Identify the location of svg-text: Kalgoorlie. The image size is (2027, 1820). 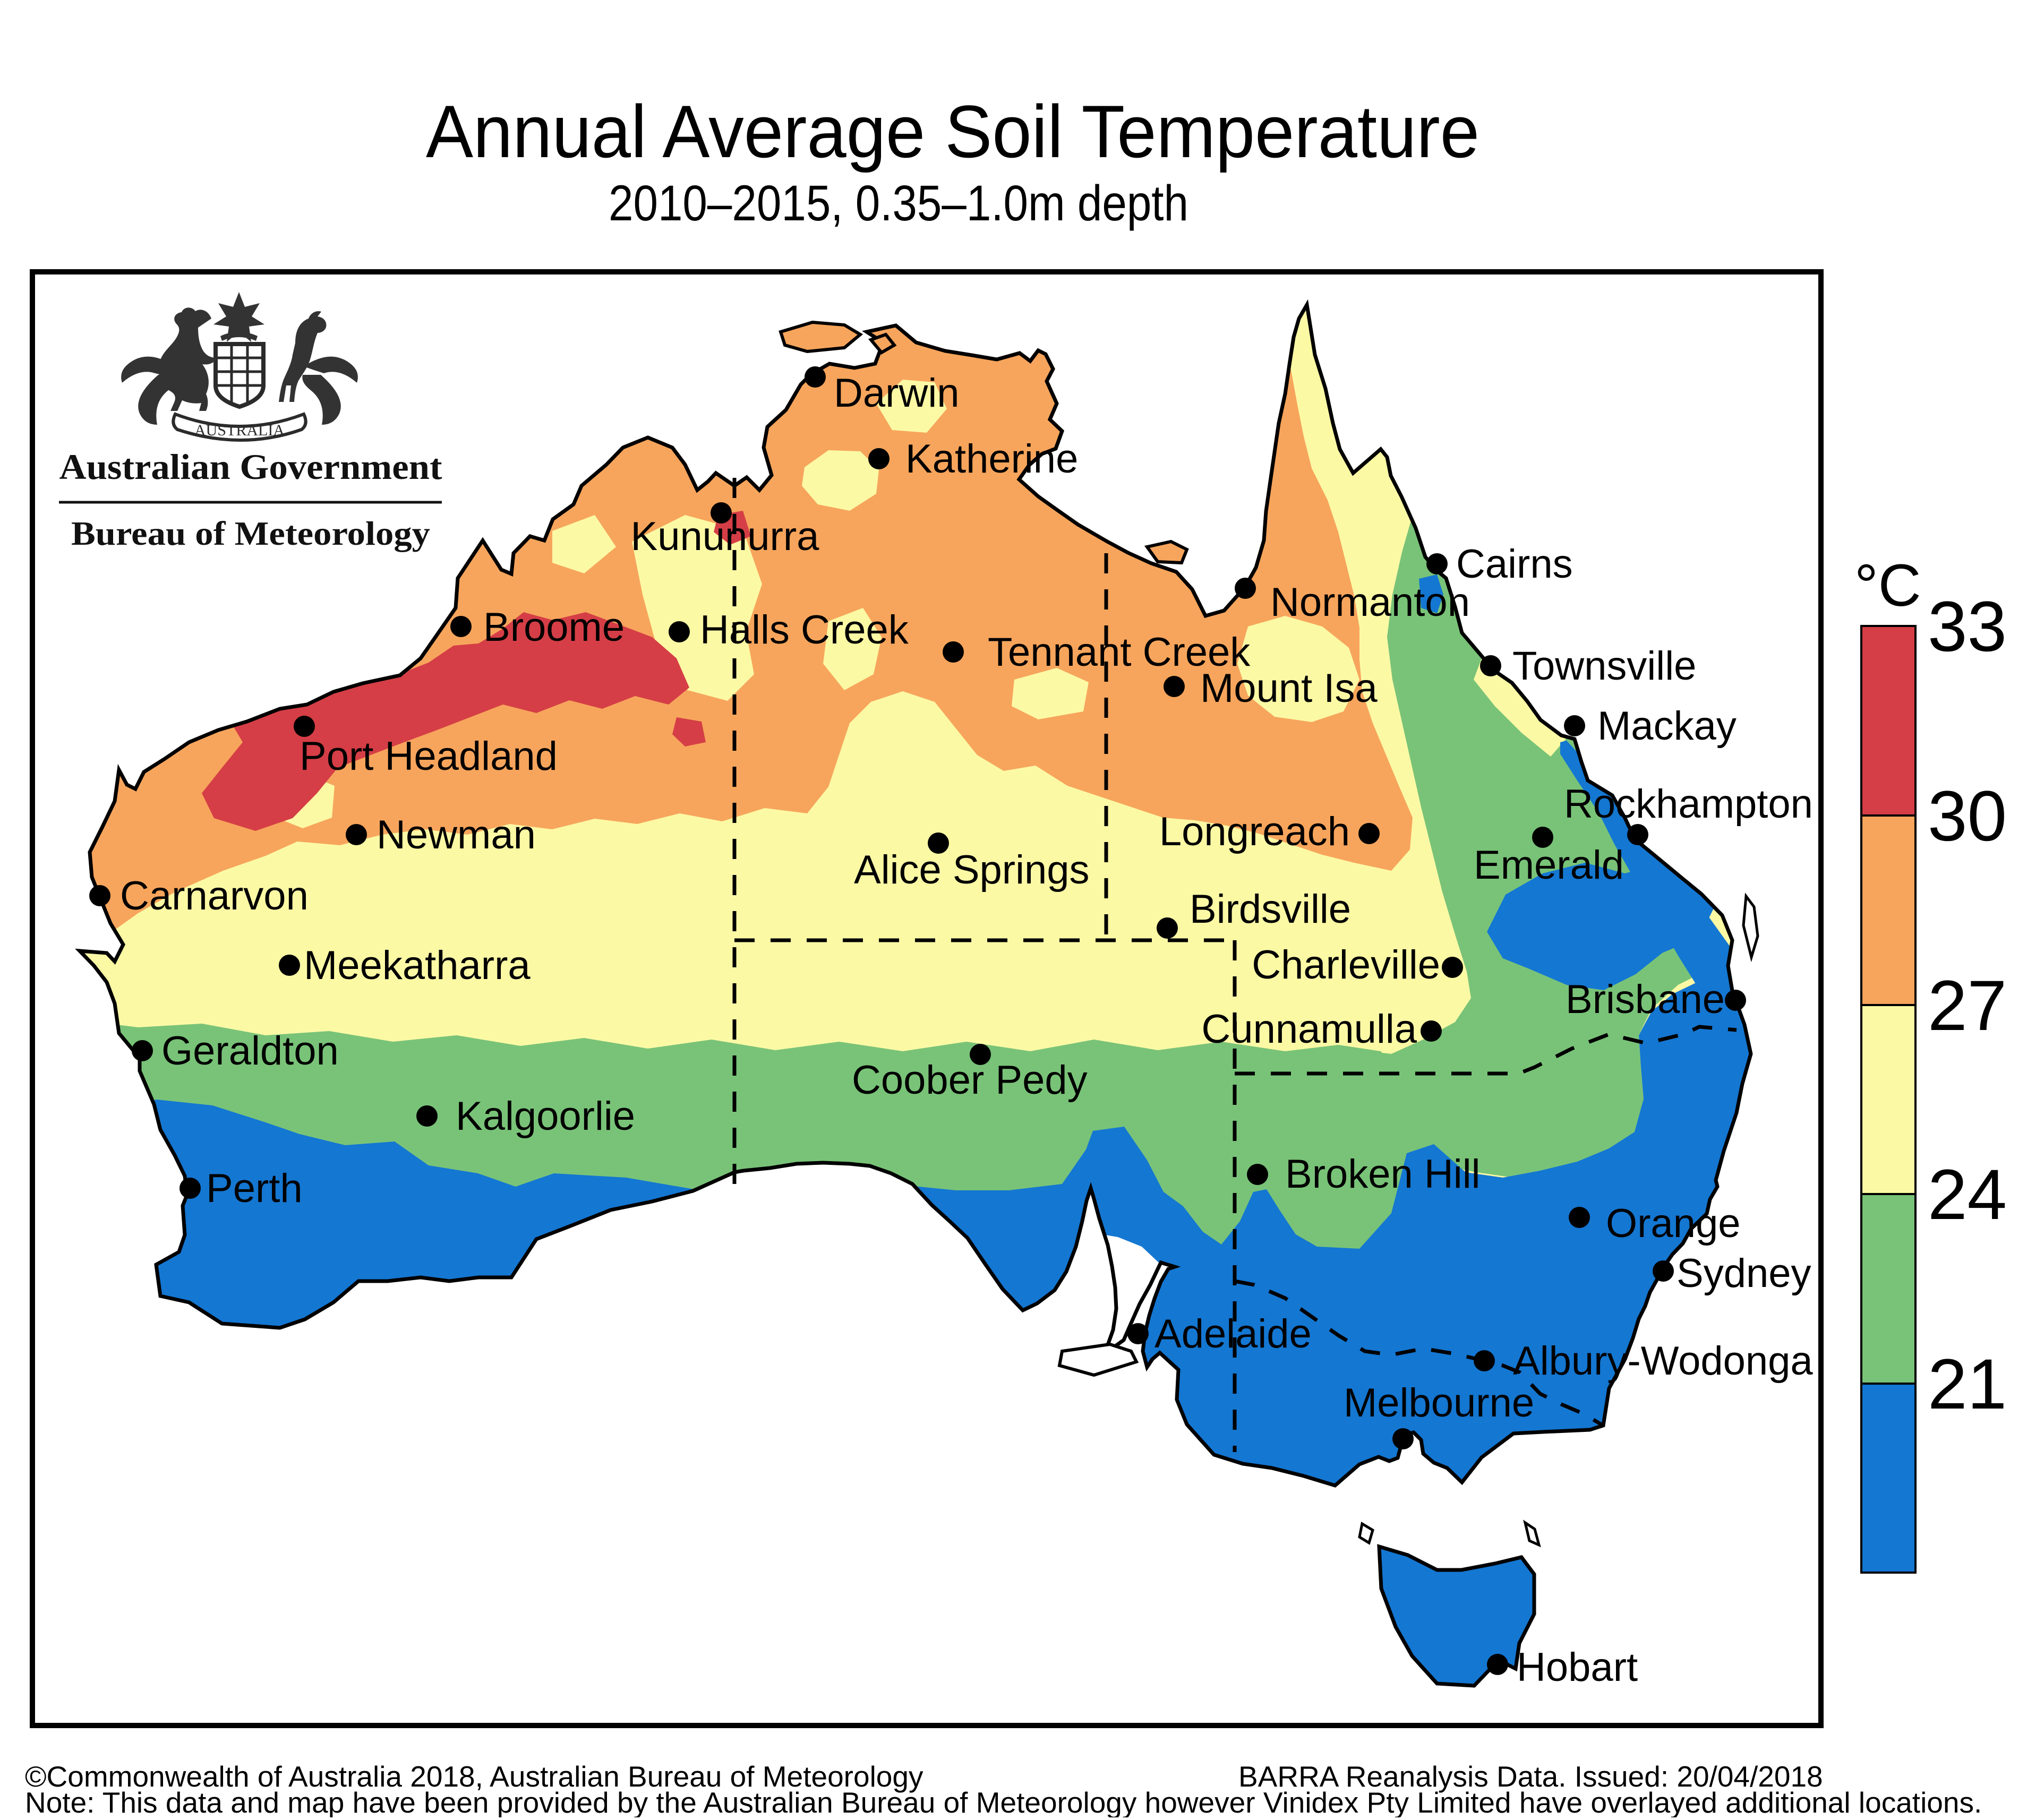
(545, 1116).